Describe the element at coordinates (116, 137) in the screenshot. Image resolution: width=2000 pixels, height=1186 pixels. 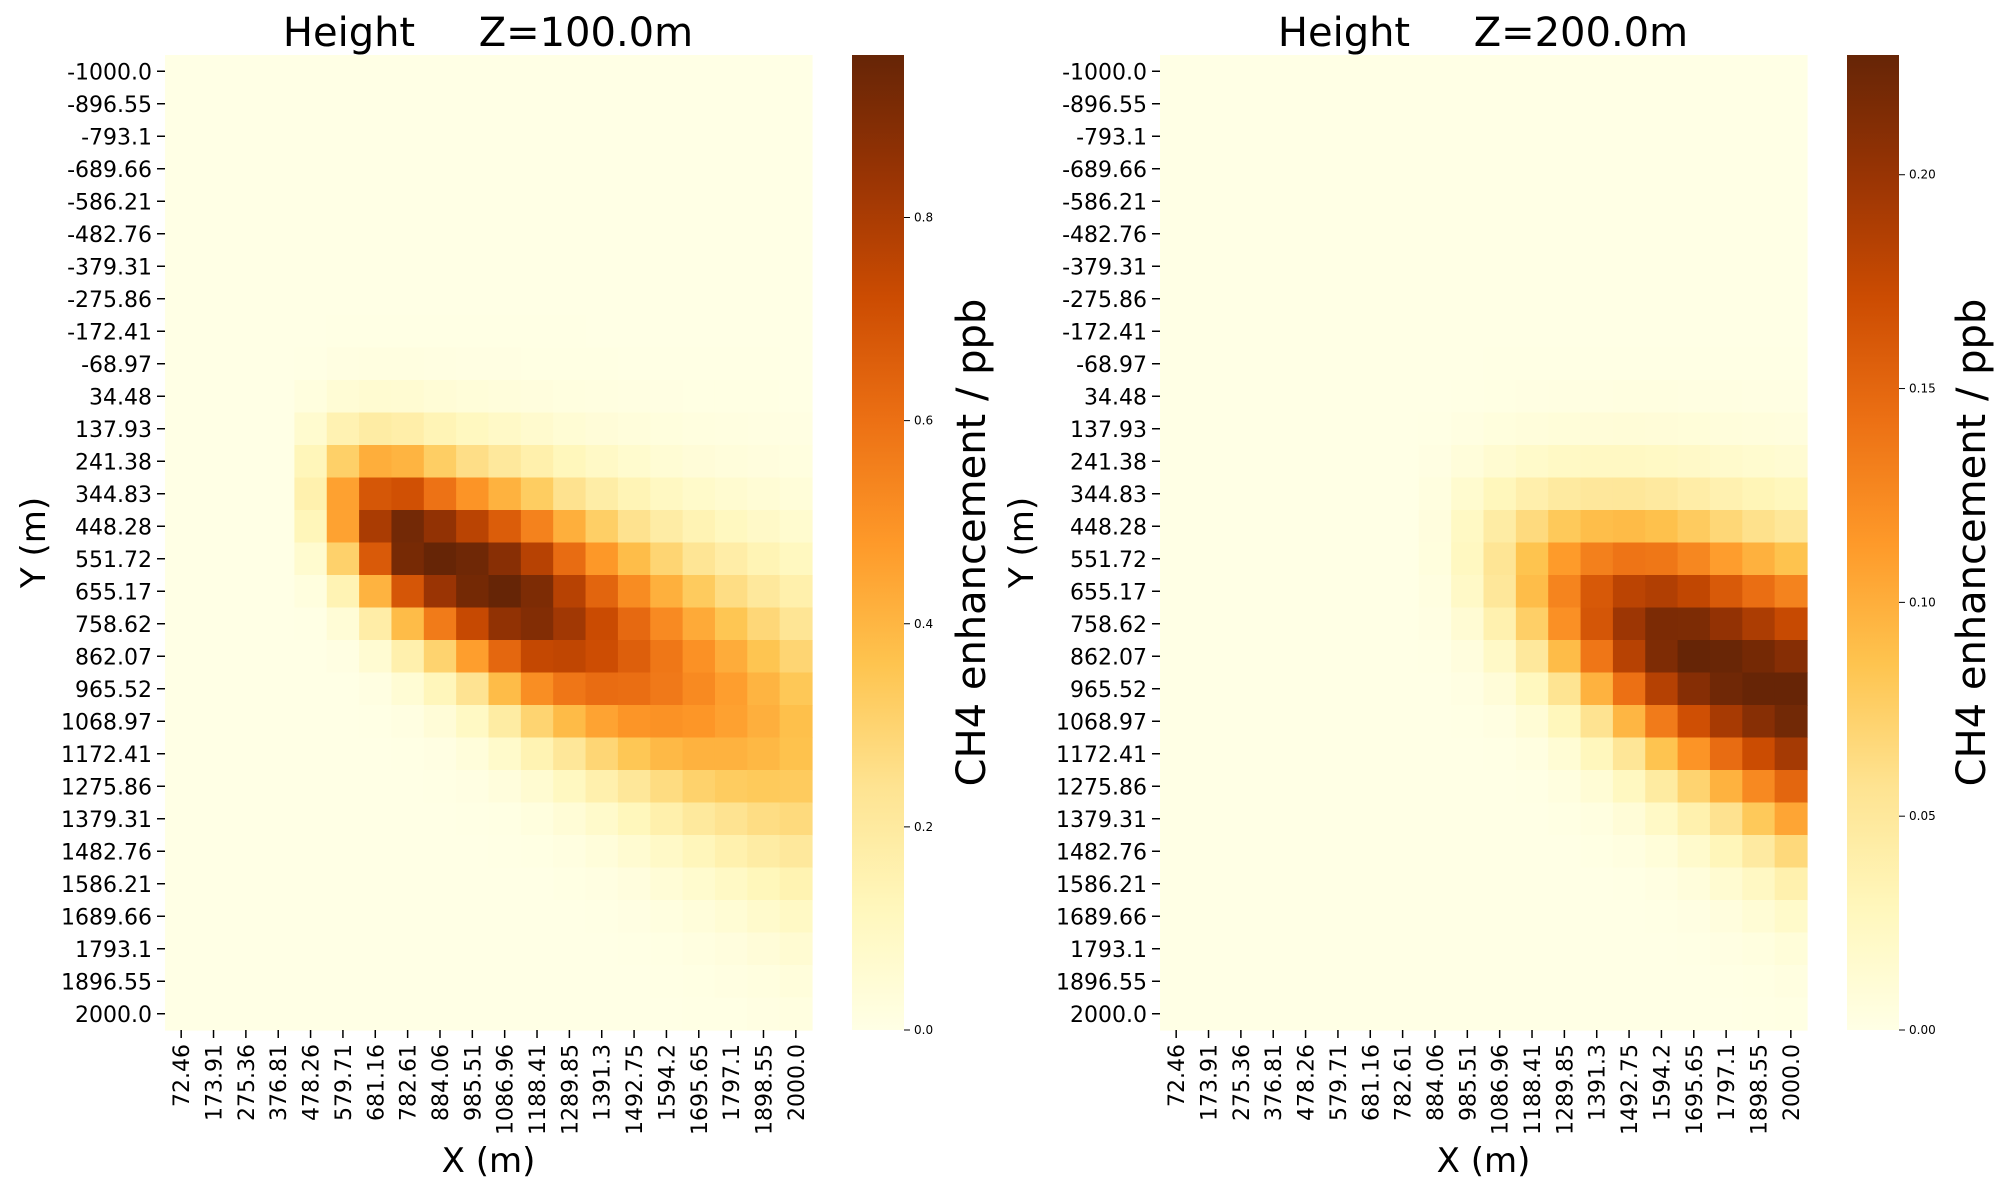
I see `y-tick-label: -793.1` at that location.